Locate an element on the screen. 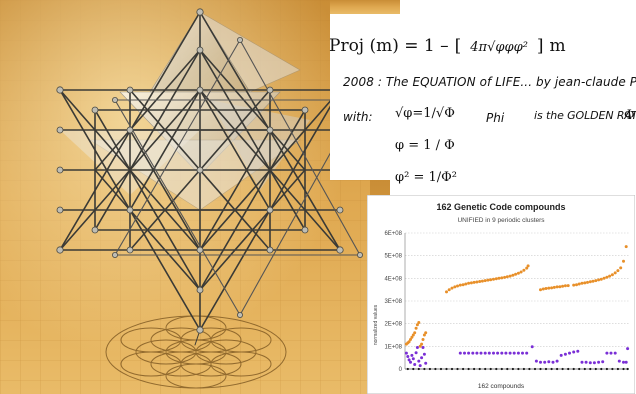 This screenshot has width=636, height=394. chart-title: 162 Genetic Code compounds is located at coordinates (500, 207).